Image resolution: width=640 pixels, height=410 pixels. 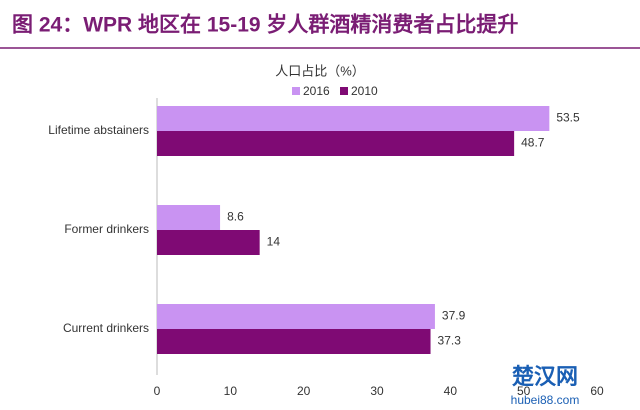 I want to click on x-tick-label: 40, so click(x=451, y=391).